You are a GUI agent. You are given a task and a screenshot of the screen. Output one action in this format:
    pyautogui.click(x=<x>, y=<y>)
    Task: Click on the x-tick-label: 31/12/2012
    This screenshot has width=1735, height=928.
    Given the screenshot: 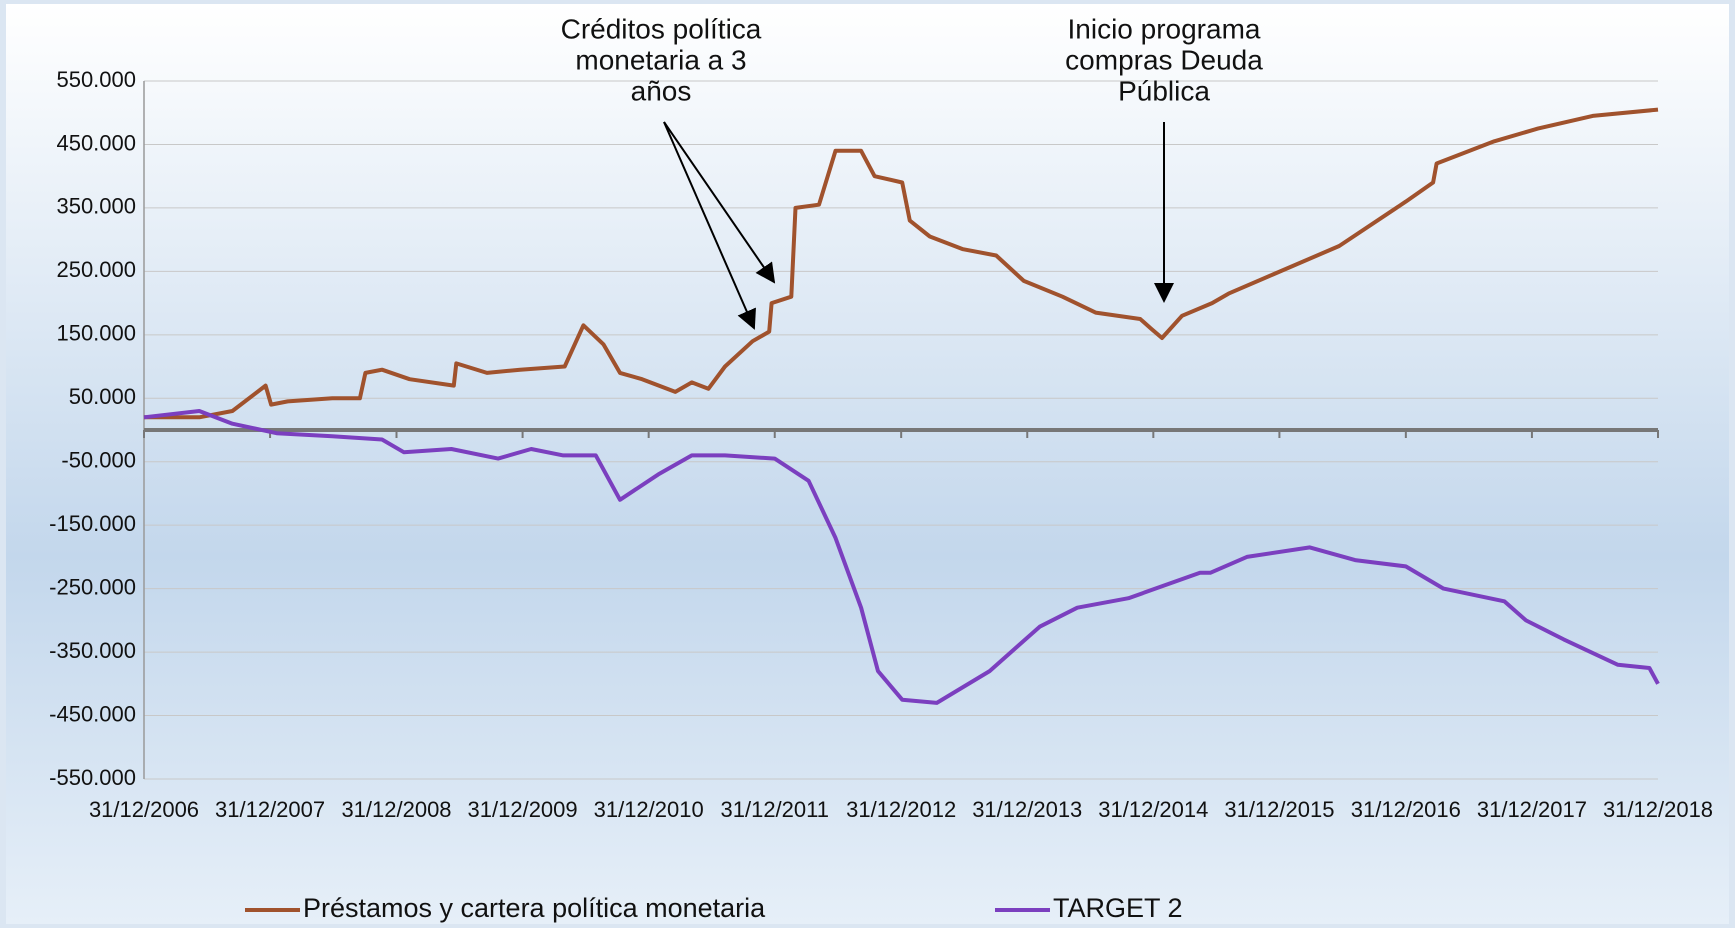 What is the action you would take?
    pyautogui.click(x=901, y=809)
    